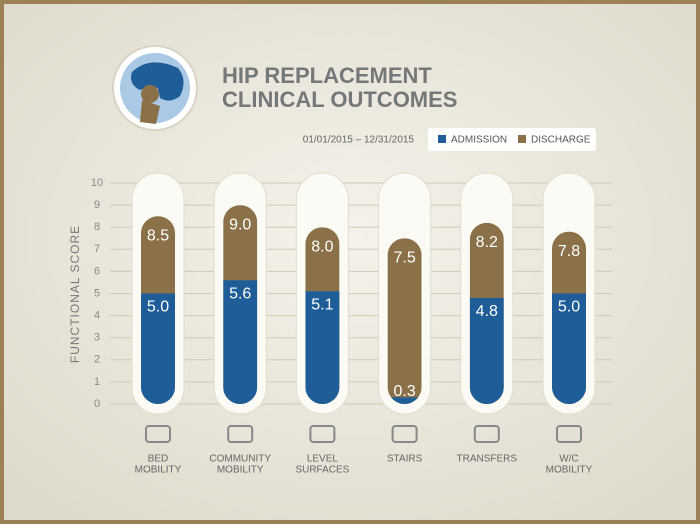 The width and height of the screenshot is (700, 529). What do you see at coordinates (479, 140) in the screenshot?
I see `legend-label: ADMISSION` at bounding box center [479, 140].